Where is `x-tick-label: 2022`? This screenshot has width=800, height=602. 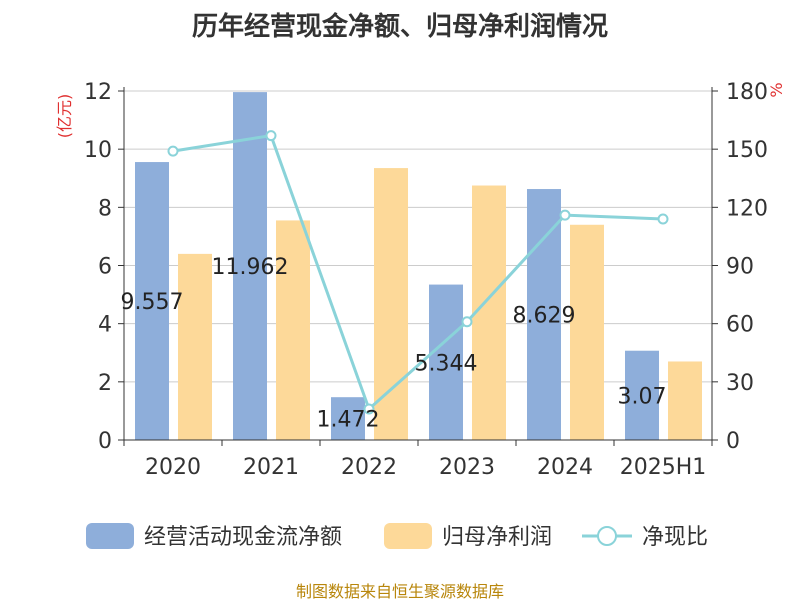 x-tick-label: 2022 is located at coordinates (369, 467).